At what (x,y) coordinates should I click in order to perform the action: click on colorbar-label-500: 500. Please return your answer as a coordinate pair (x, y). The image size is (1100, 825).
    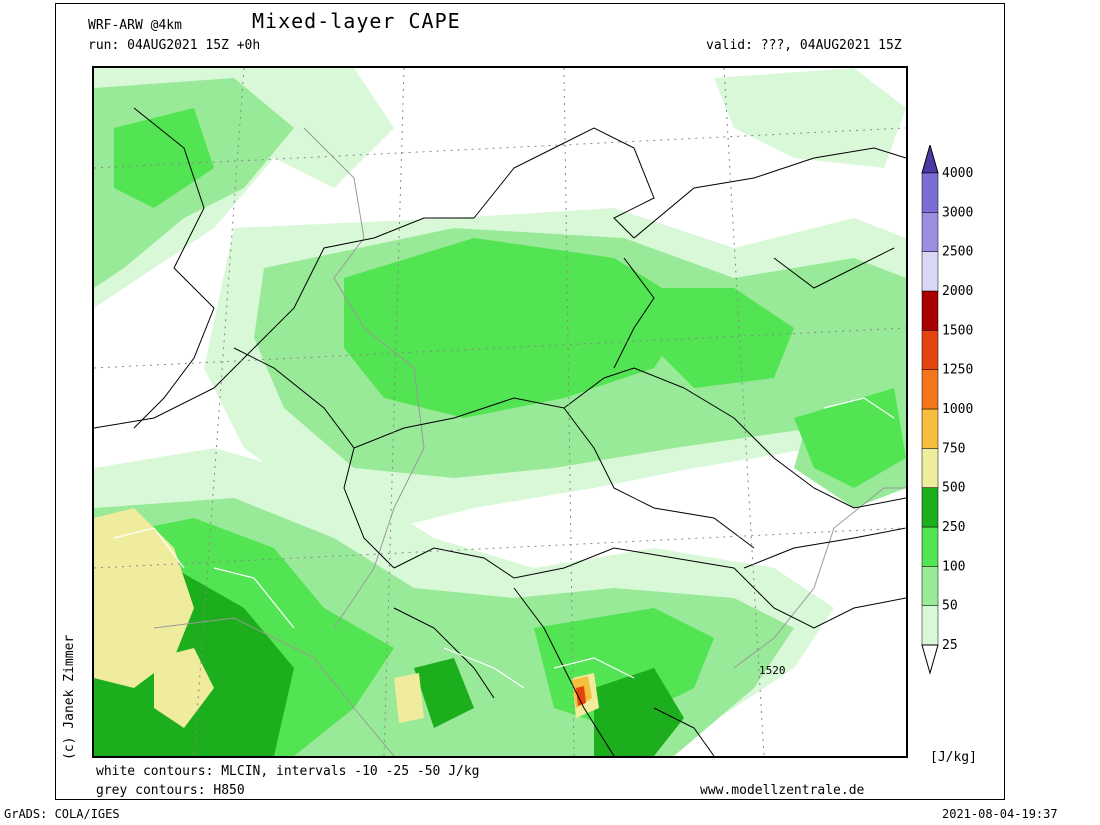
    Looking at the image, I should click on (953, 488).